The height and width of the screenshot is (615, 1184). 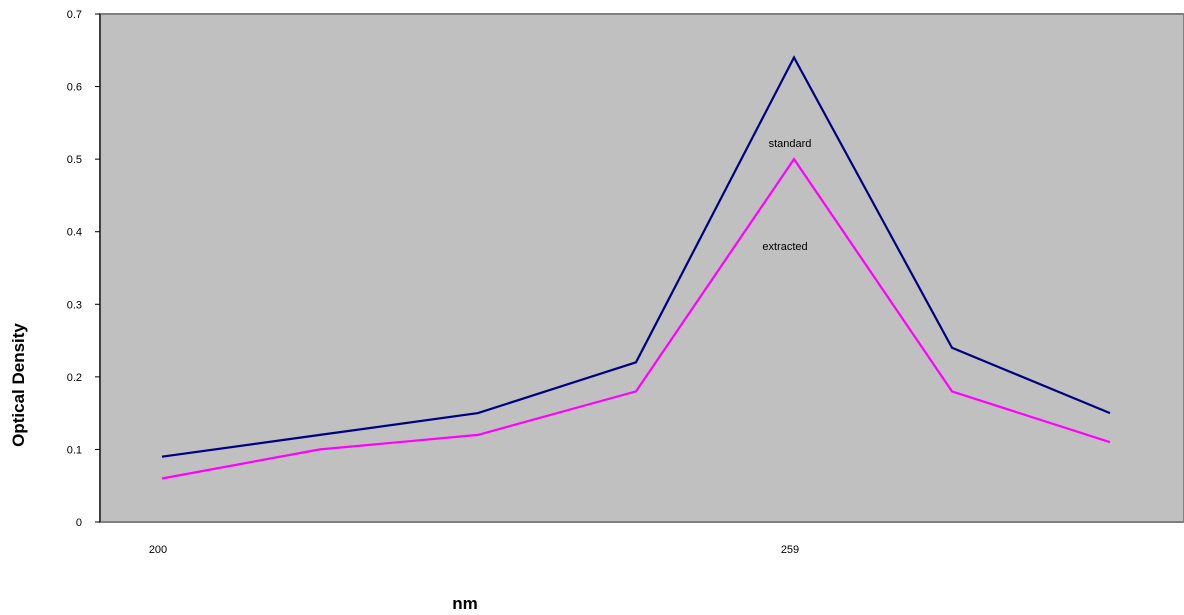 What do you see at coordinates (74, 450) in the screenshot?
I see `y-tick-label: 0.1` at bounding box center [74, 450].